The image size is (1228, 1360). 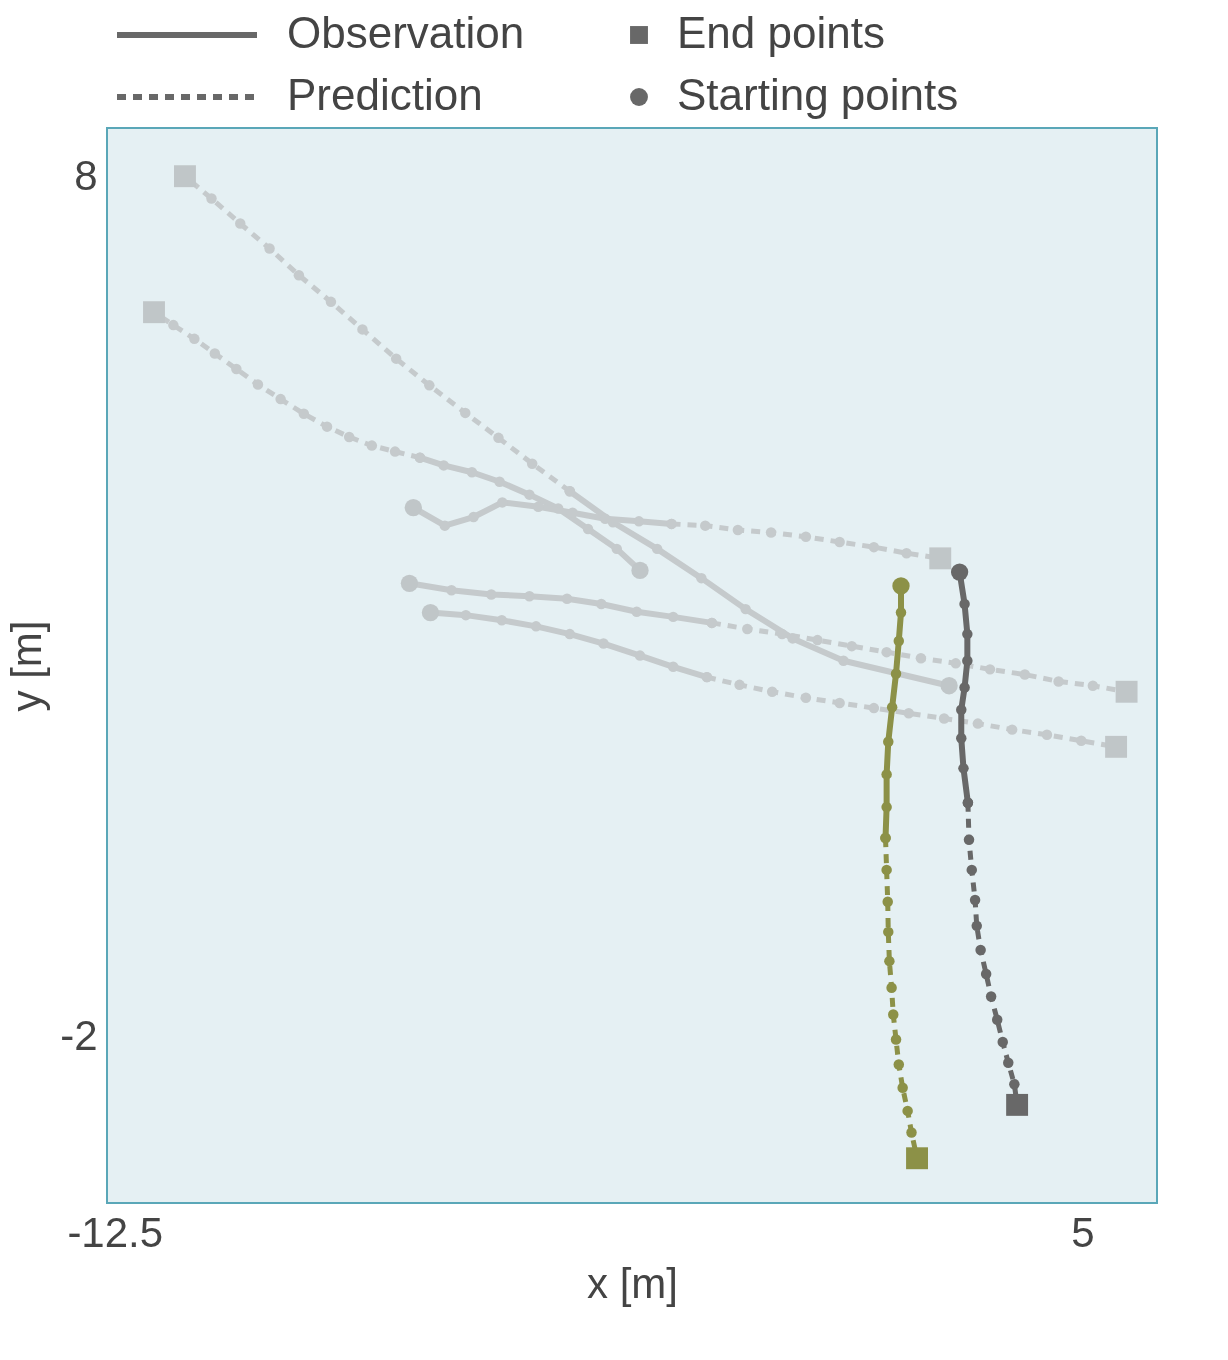 What do you see at coordinates (385, 94) in the screenshot?
I see `legend-label: Prediction` at bounding box center [385, 94].